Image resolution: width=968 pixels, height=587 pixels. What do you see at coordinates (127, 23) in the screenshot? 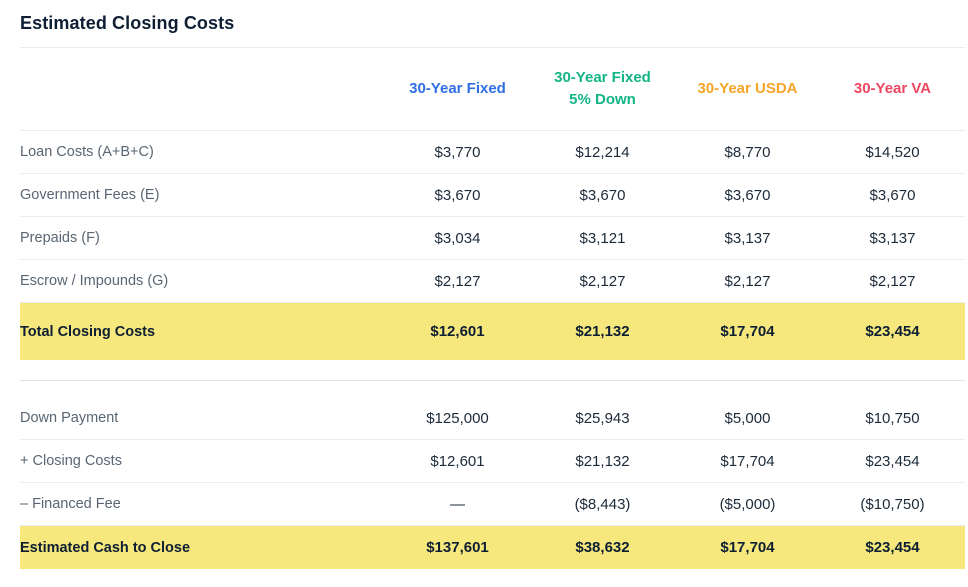
I see `page-title: Estimated Closing Costs` at bounding box center [127, 23].